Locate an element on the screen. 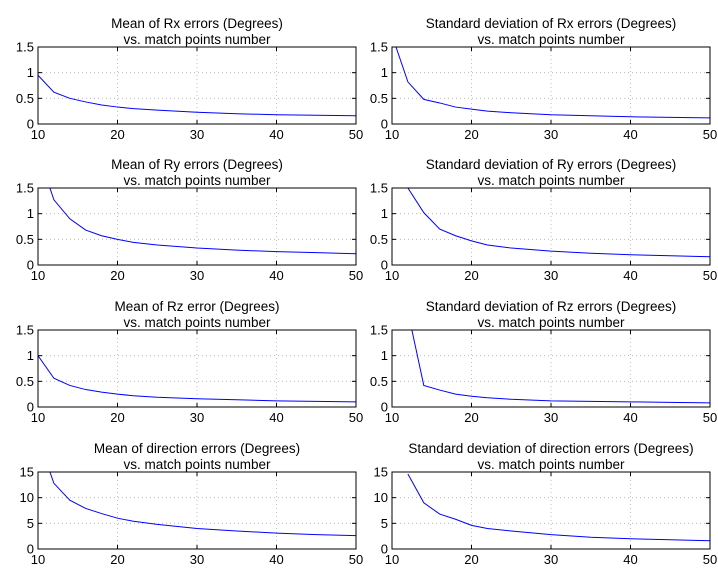  chart-title-line-1: Mean of direction errors (Degrees) is located at coordinates (197, 448).